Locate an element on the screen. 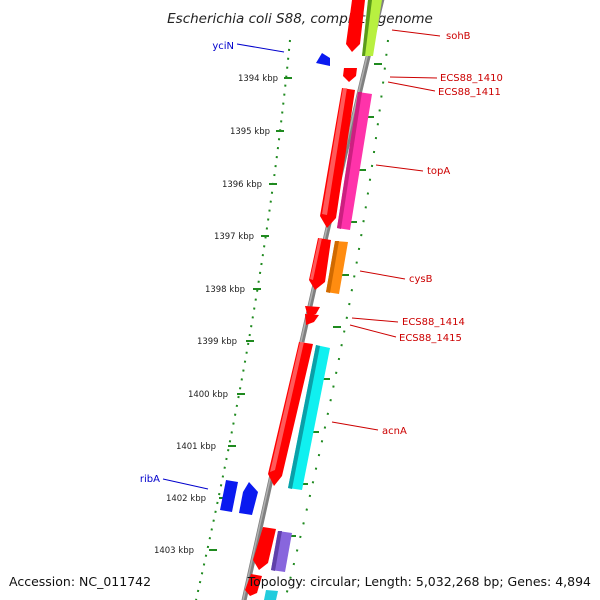  tick-label: 1394 kbp is located at coordinates (258, 79).